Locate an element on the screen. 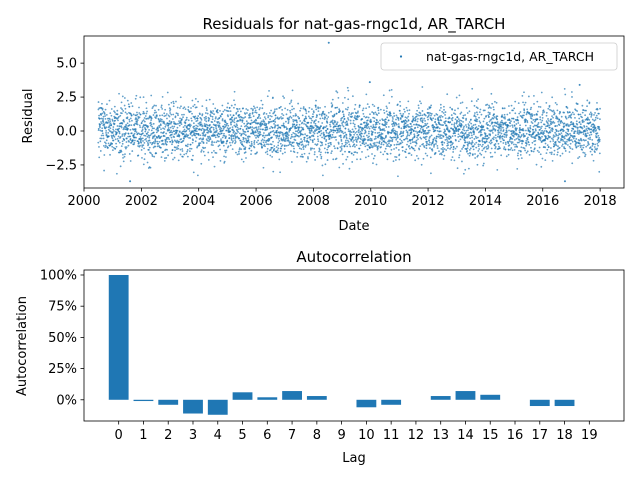 The image size is (640, 480). acf-y-tick-label: 50% is located at coordinates (62, 338).